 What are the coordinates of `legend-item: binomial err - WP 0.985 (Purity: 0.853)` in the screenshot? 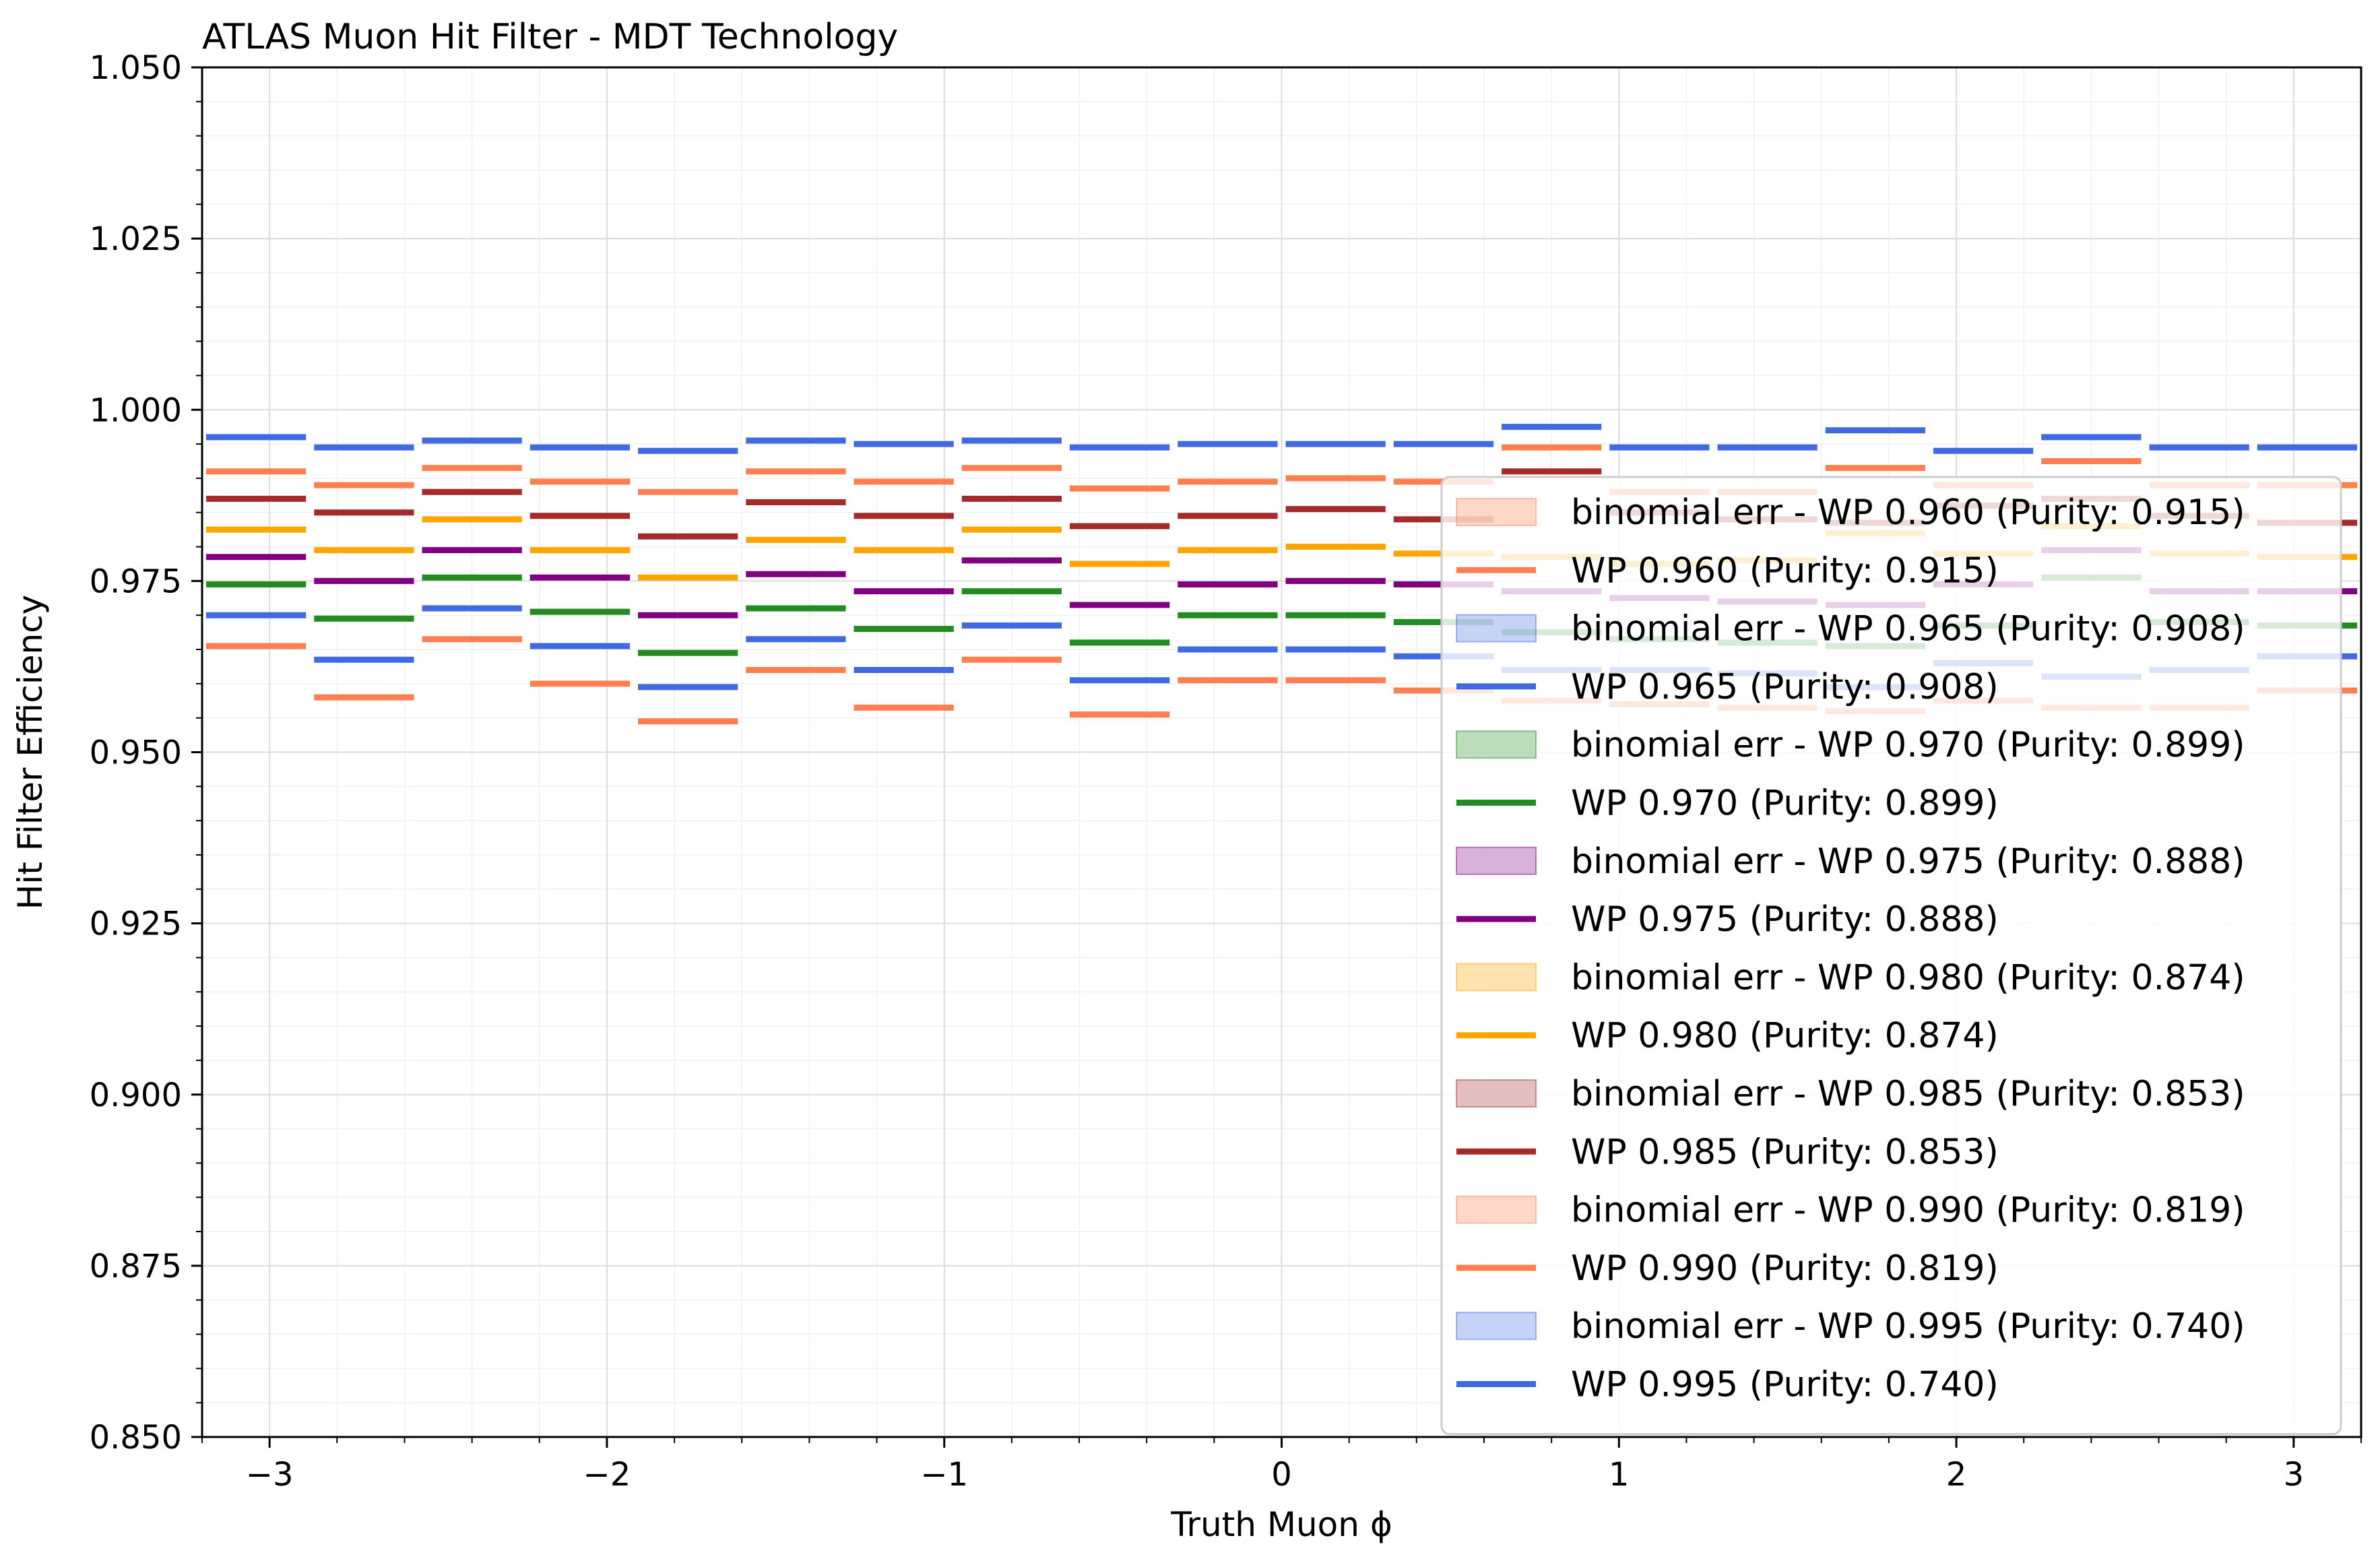 It's located at (1851, 1094).